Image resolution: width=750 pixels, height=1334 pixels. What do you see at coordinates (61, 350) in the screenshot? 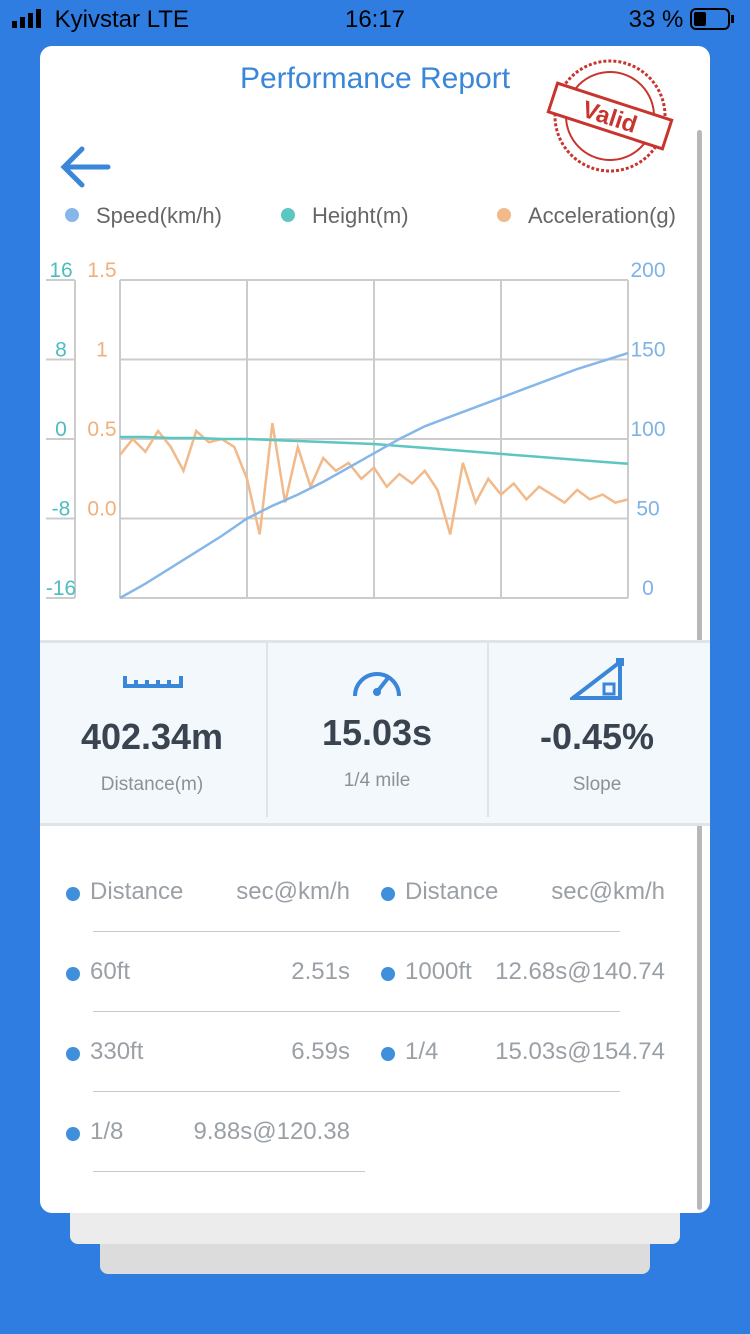
I see `y-tick-label: 8` at bounding box center [61, 350].